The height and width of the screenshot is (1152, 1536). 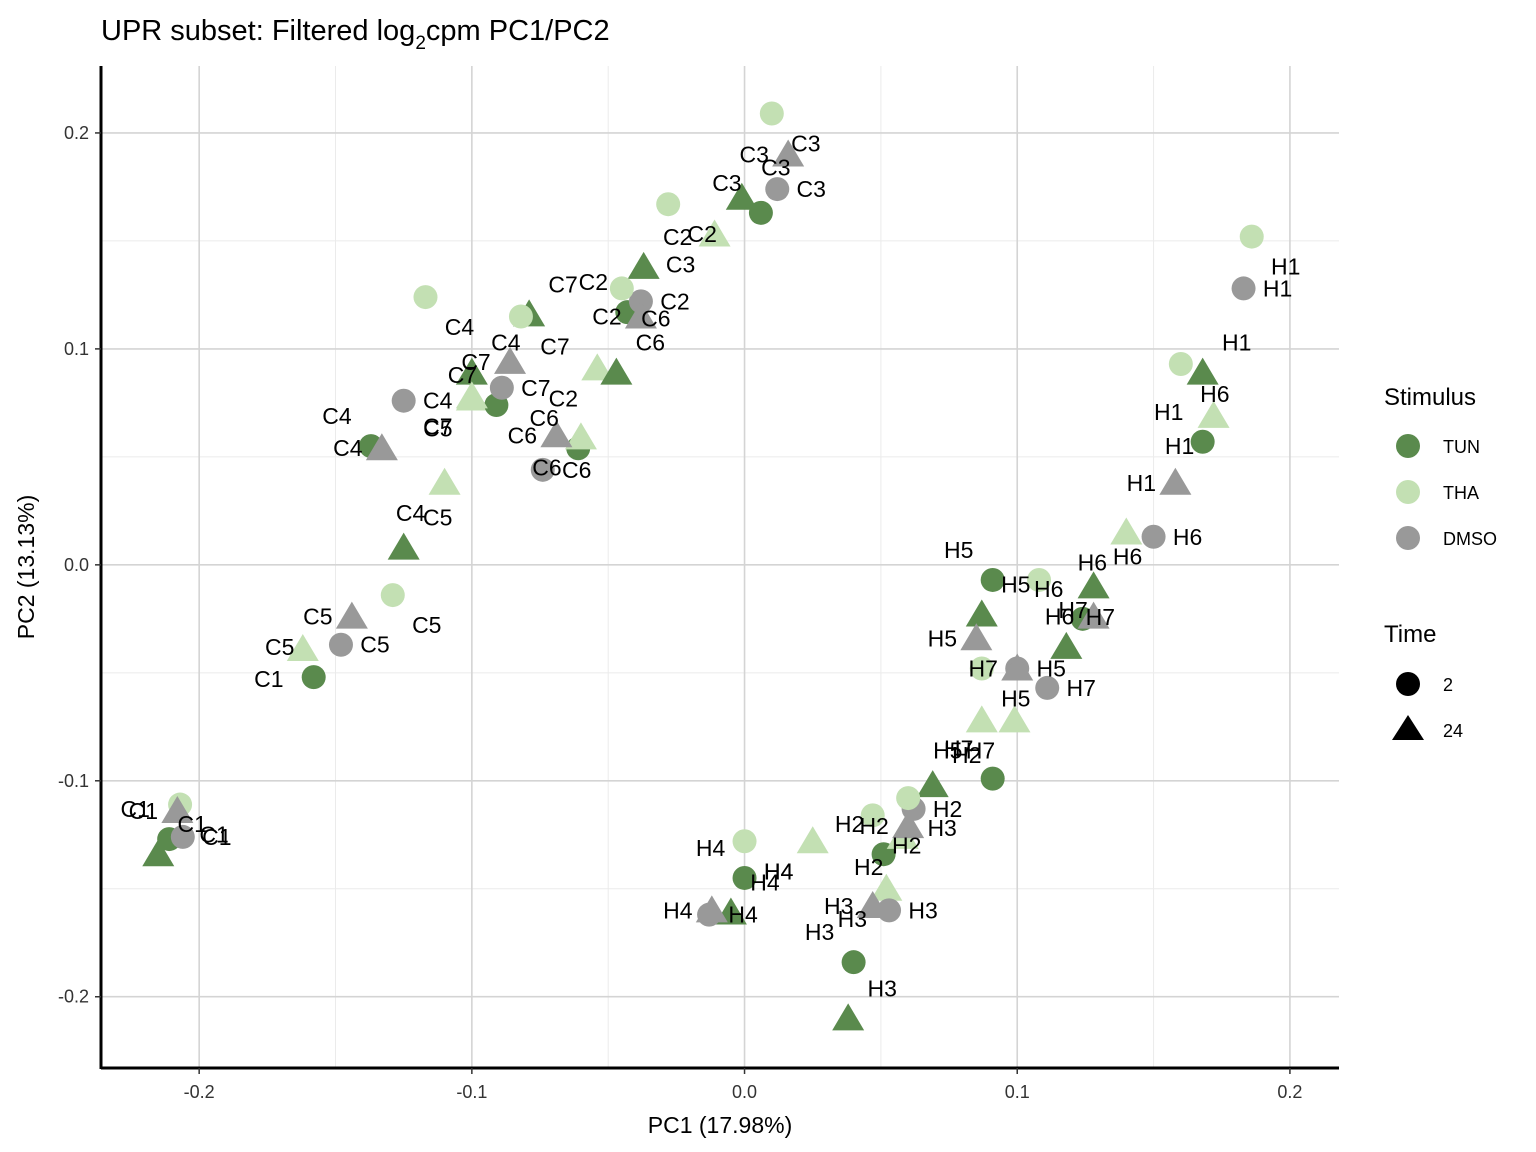 I want to click on point-h4-tha-24h, so click(x=812, y=840).